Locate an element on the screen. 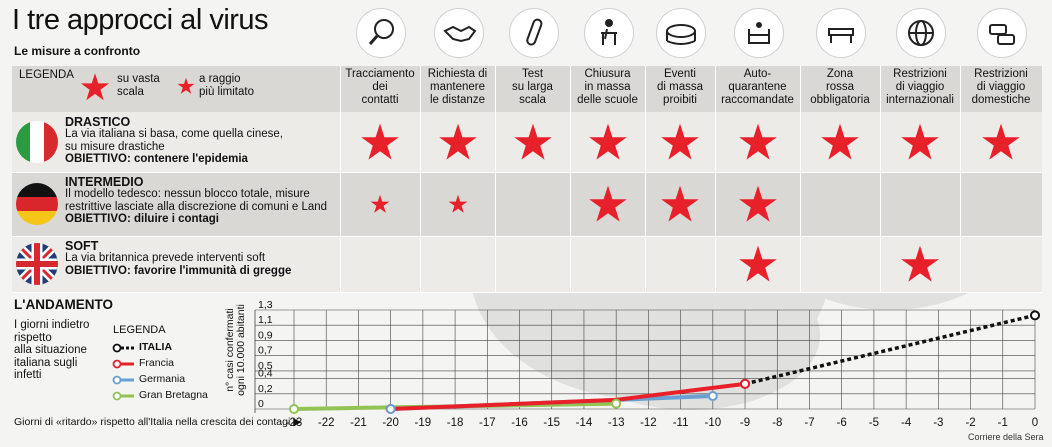 Image resolution: width=1052 pixels, height=447 pixels. column-header: Zona rossa obbligatoria is located at coordinates (840, 87).